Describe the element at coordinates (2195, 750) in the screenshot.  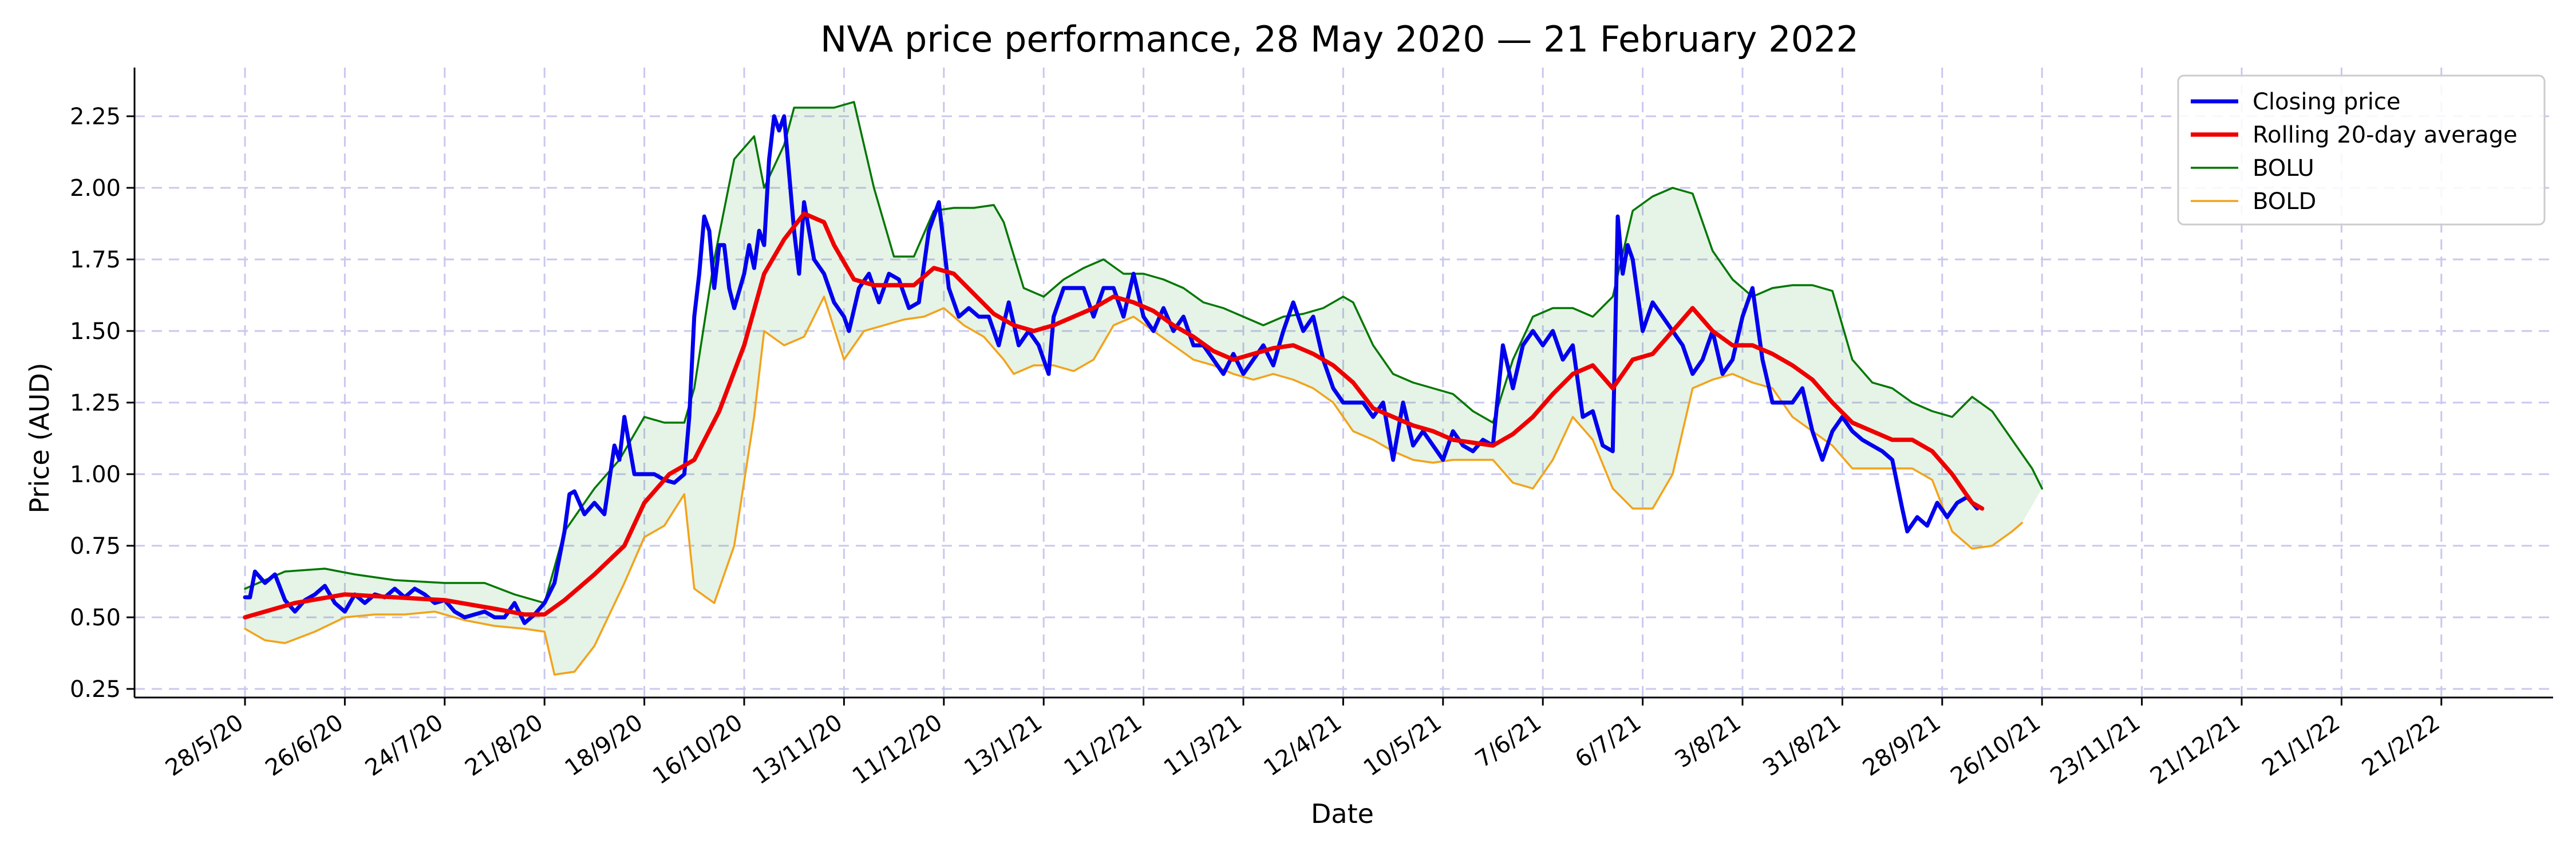
I see `x-tick-label: 21/12/21` at that location.